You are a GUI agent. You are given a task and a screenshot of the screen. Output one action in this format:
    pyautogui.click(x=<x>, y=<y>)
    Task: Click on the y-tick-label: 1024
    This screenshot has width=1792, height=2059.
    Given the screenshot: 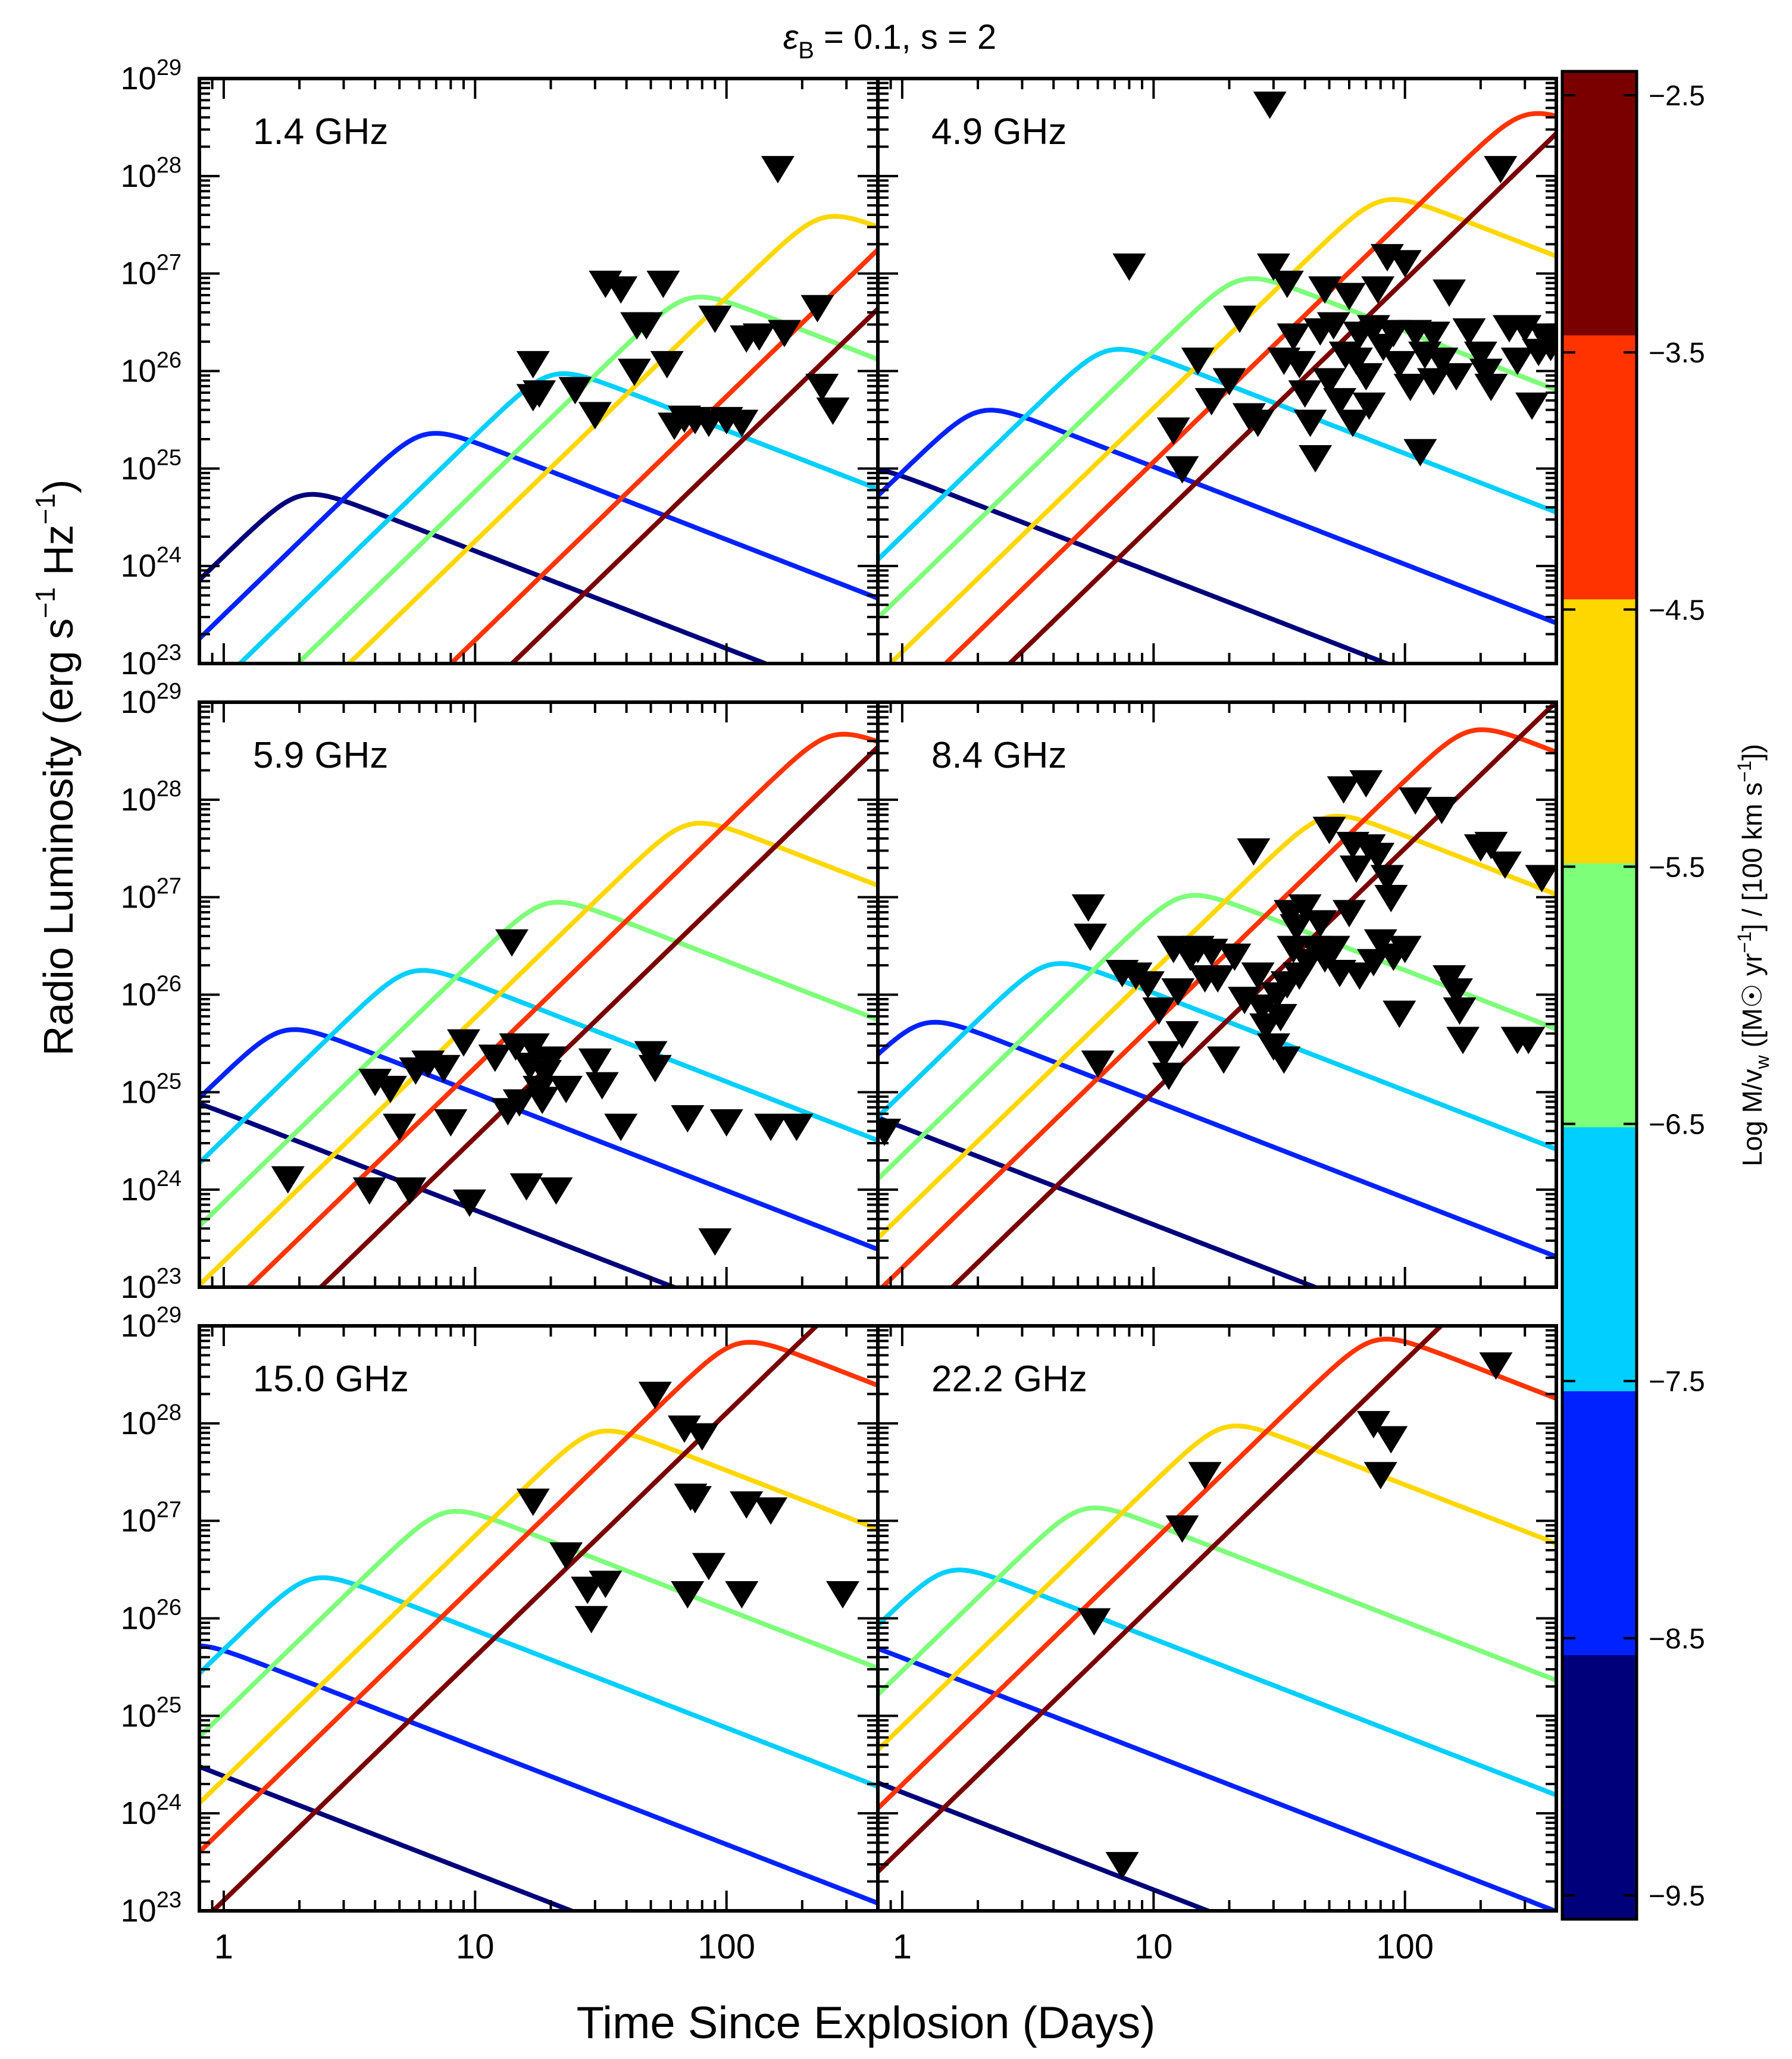 What is the action you would take?
    pyautogui.click(x=151, y=1186)
    